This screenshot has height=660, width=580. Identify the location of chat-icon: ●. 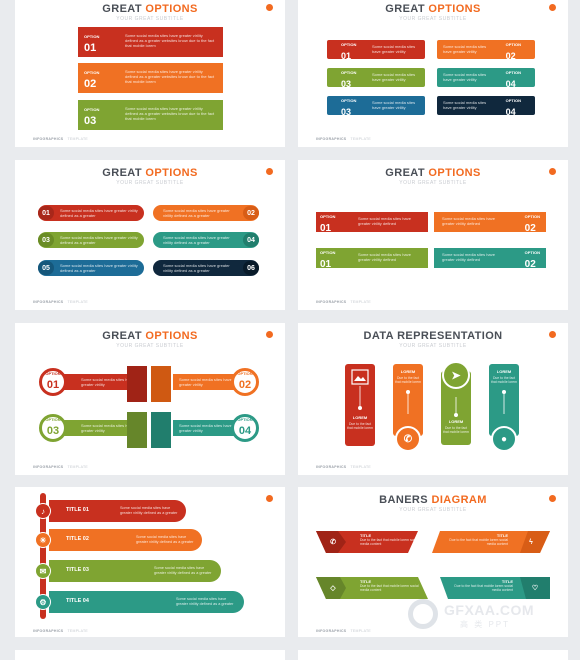
(504, 439).